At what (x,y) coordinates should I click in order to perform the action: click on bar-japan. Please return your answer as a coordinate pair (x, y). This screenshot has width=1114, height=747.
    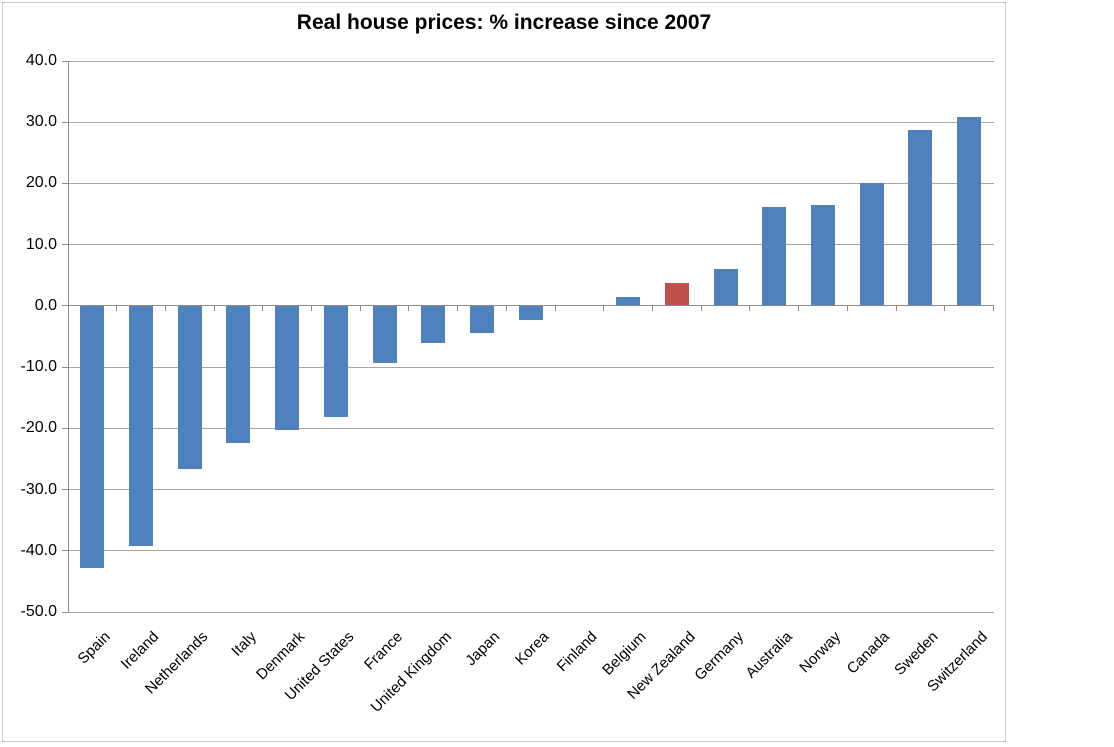
    Looking at the image, I should click on (482, 319).